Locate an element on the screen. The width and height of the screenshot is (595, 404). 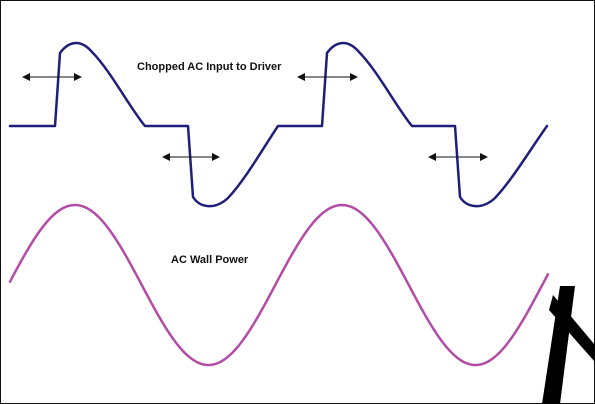
ac-wall-power-label: AC Wall Power is located at coordinates (210, 260).